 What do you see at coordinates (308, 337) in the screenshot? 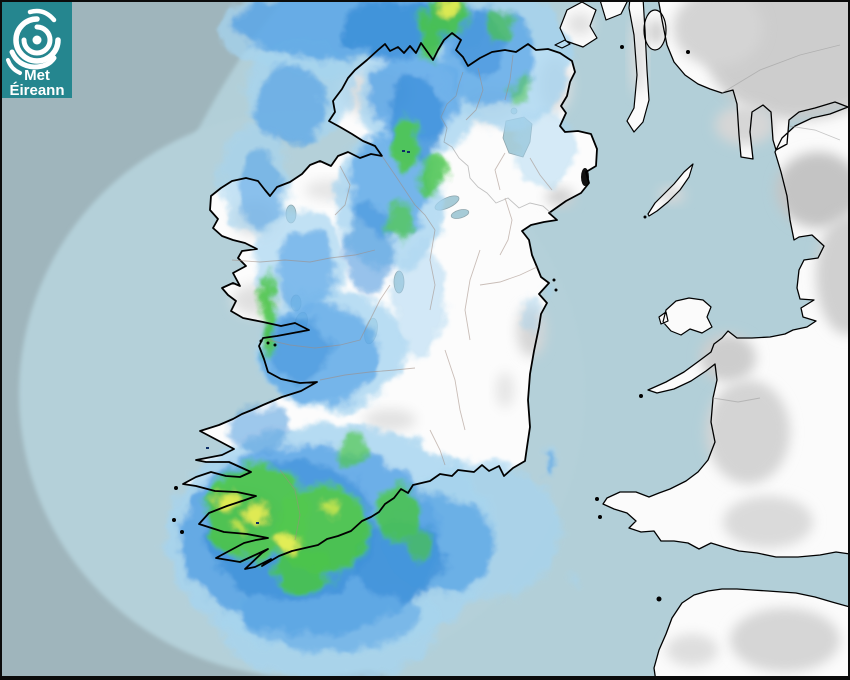
I see `rain-core-specks` at bounding box center [308, 337].